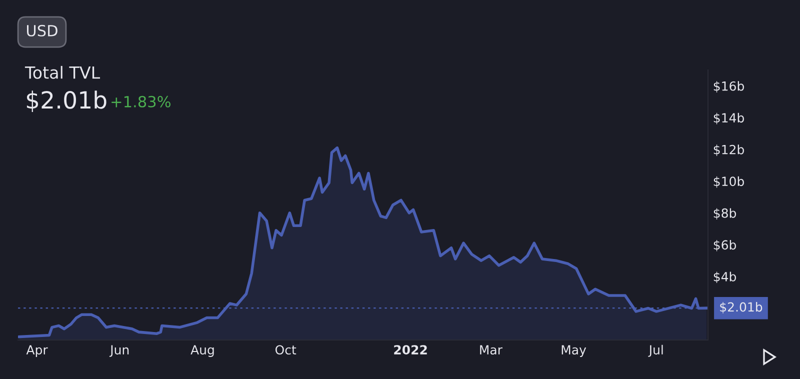 This screenshot has height=379, width=800. What do you see at coordinates (725, 278) in the screenshot?
I see `y-tick-label: $4b` at bounding box center [725, 278].